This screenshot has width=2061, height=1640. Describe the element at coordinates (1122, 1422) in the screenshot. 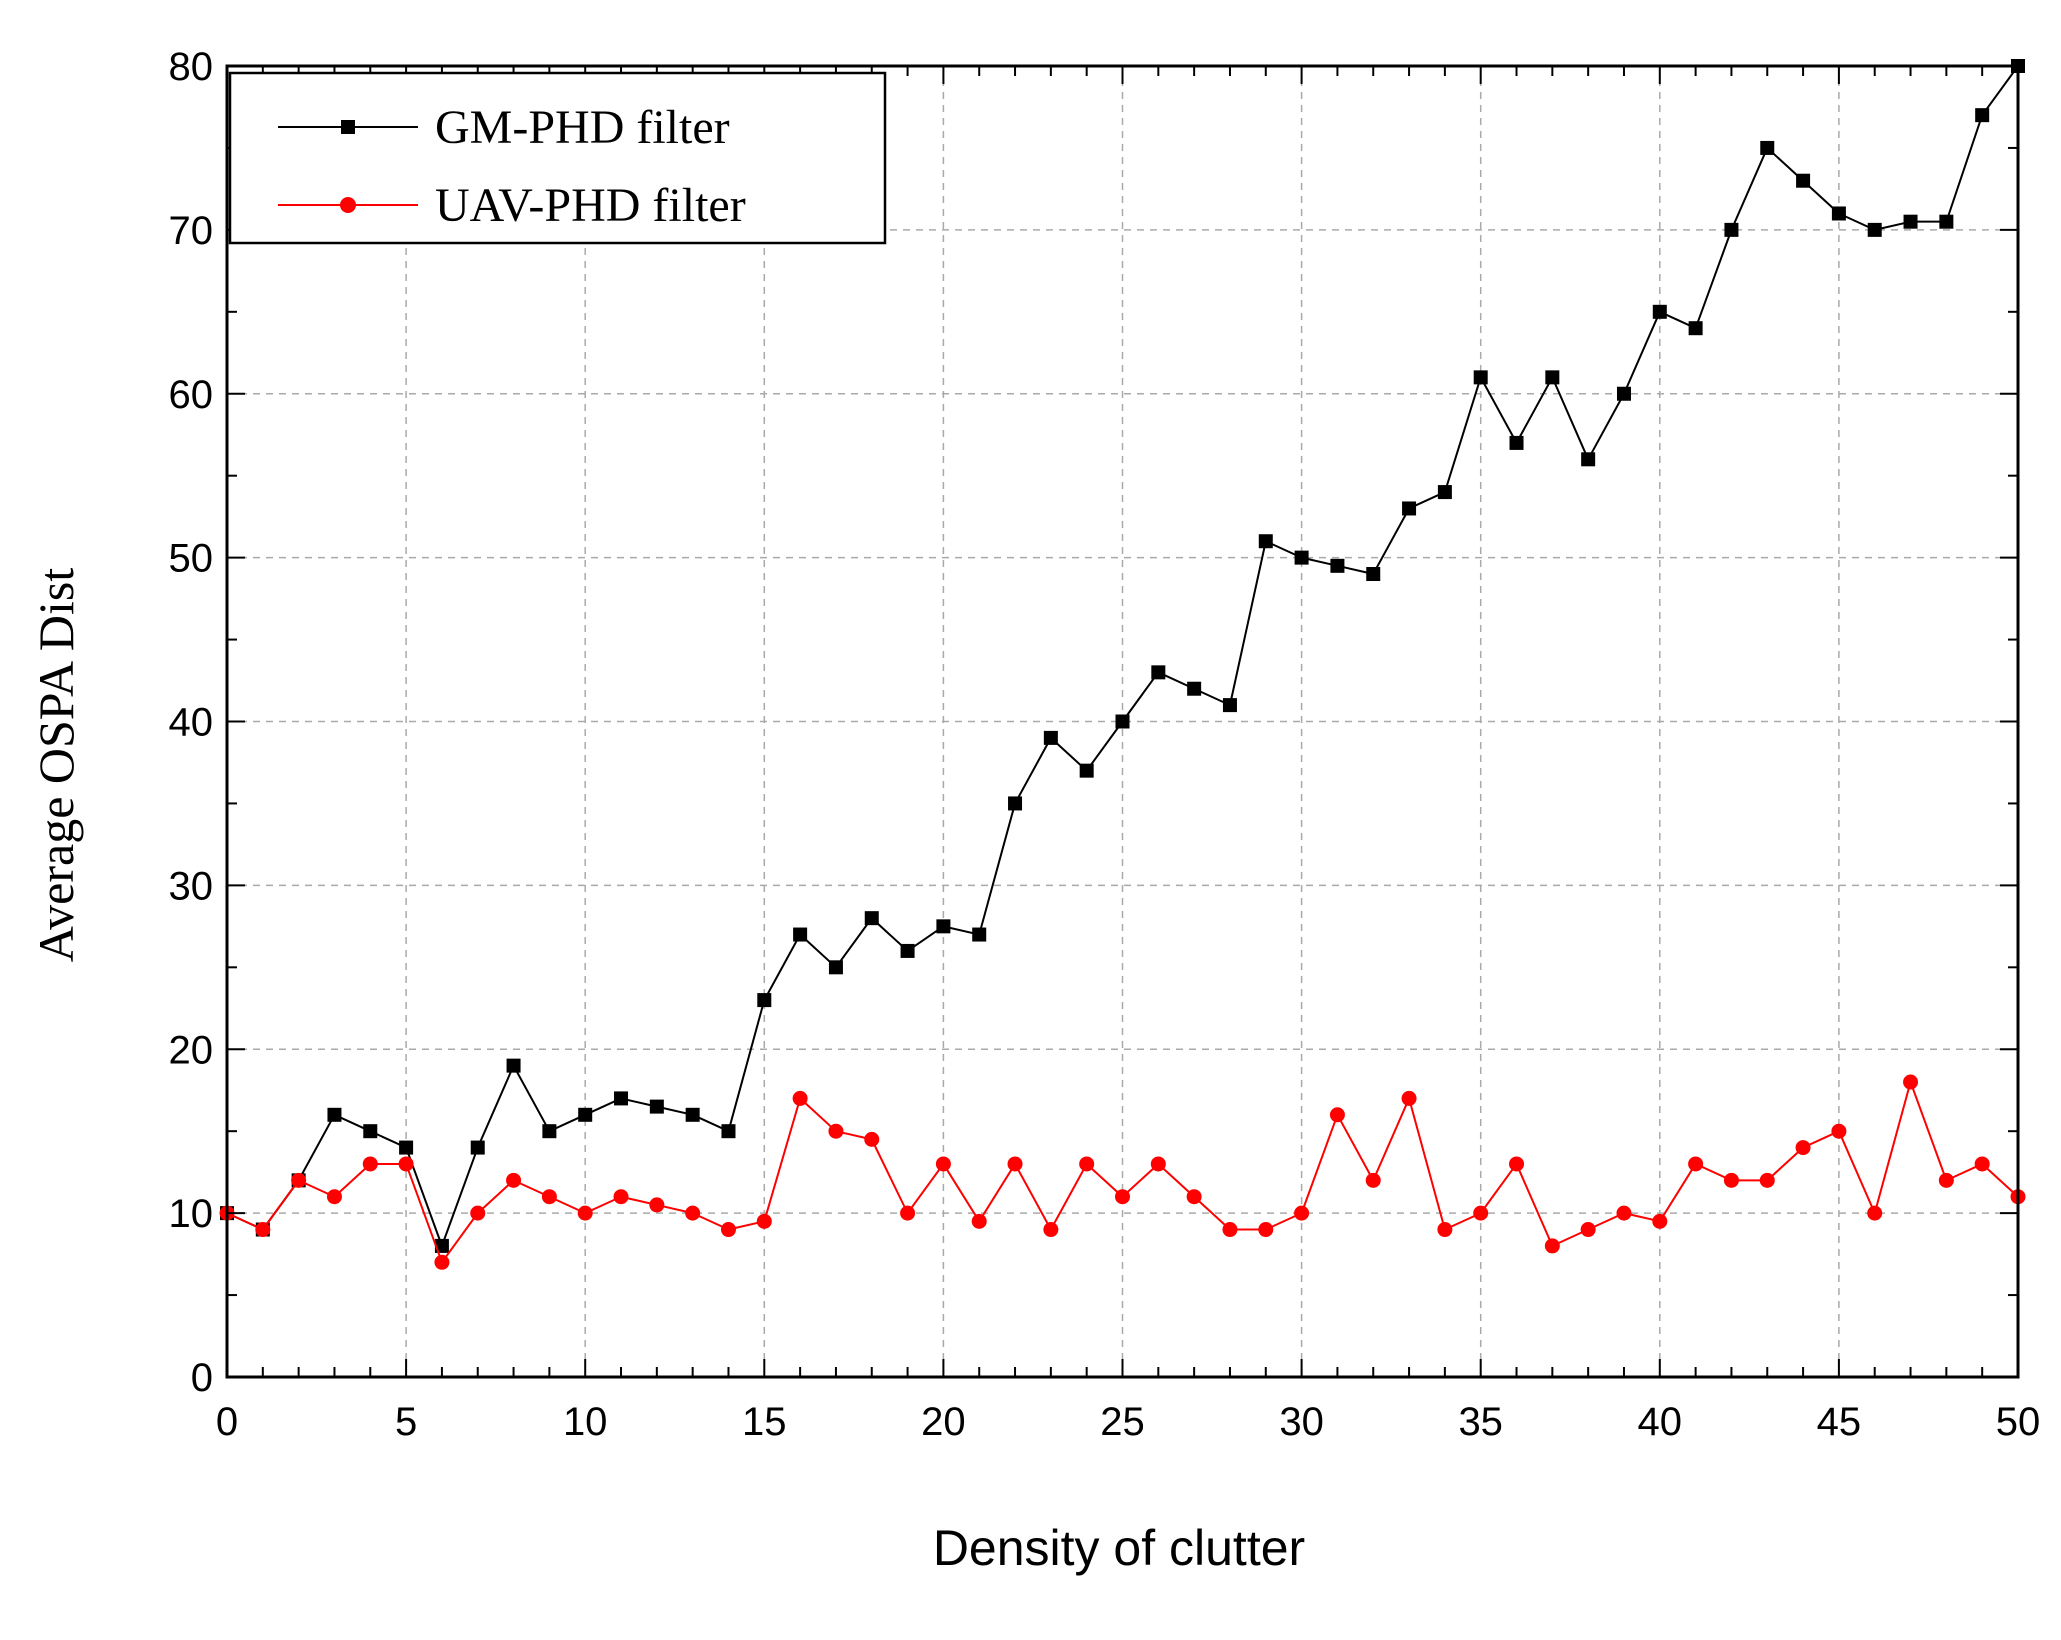

I see `x-tick-label: 25` at that location.